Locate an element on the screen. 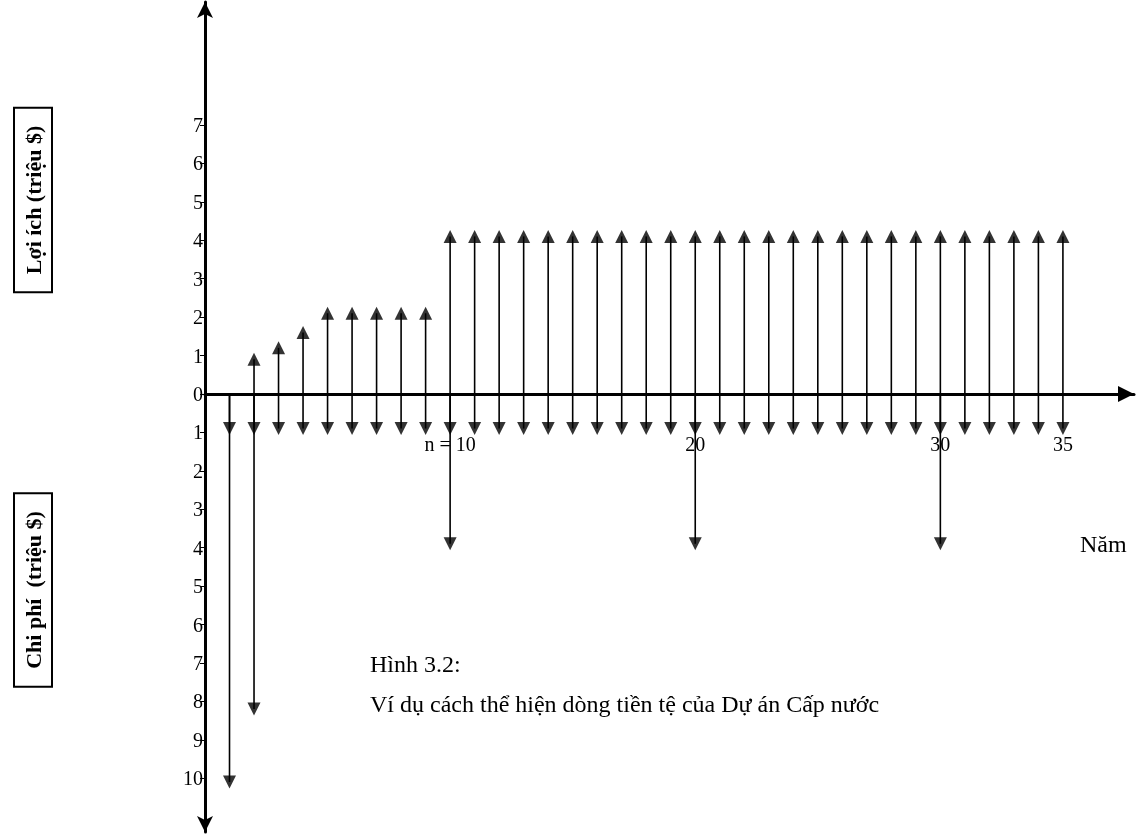  y-tick-label: 8 is located at coordinates (198, 701).